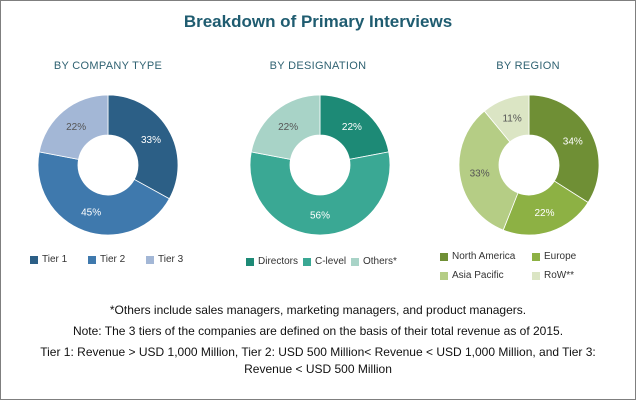 This screenshot has width=636, height=400. I want to click on legend-europe: Europe, so click(554, 256).